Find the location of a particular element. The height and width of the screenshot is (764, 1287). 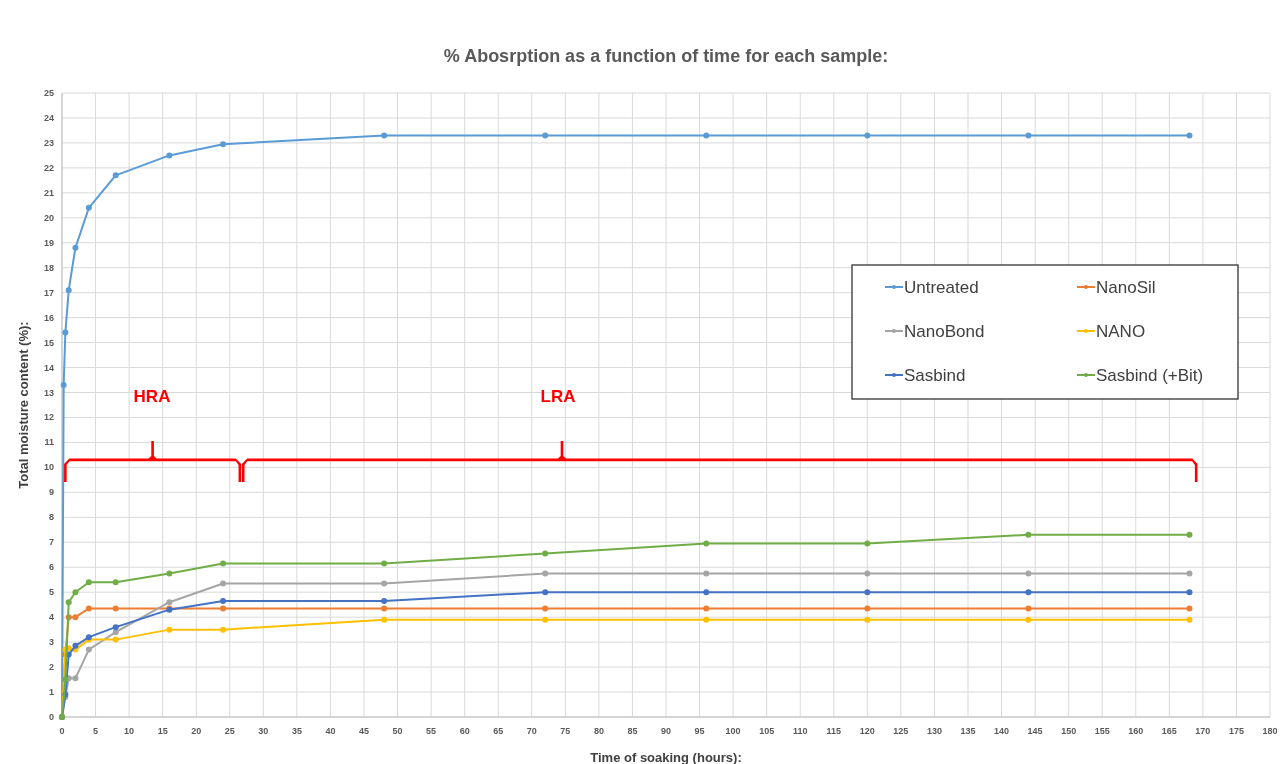

x-tick-label: 105 is located at coordinates (767, 731).